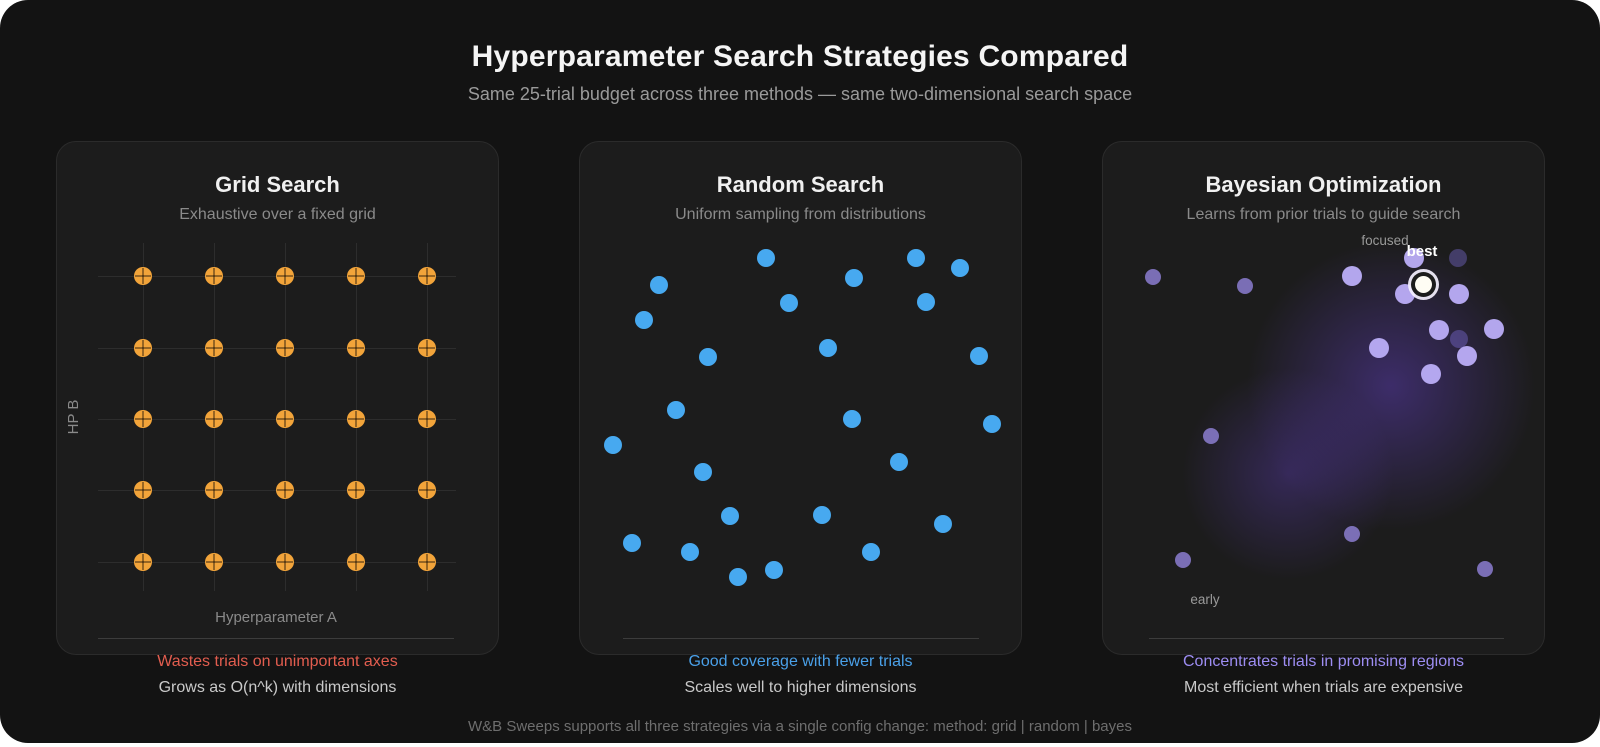 Image resolution: width=1600 pixels, height=747 pixels. Describe the element at coordinates (276, 617) in the screenshot. I see `x-axis-label: Hyperparameter A` at that location.